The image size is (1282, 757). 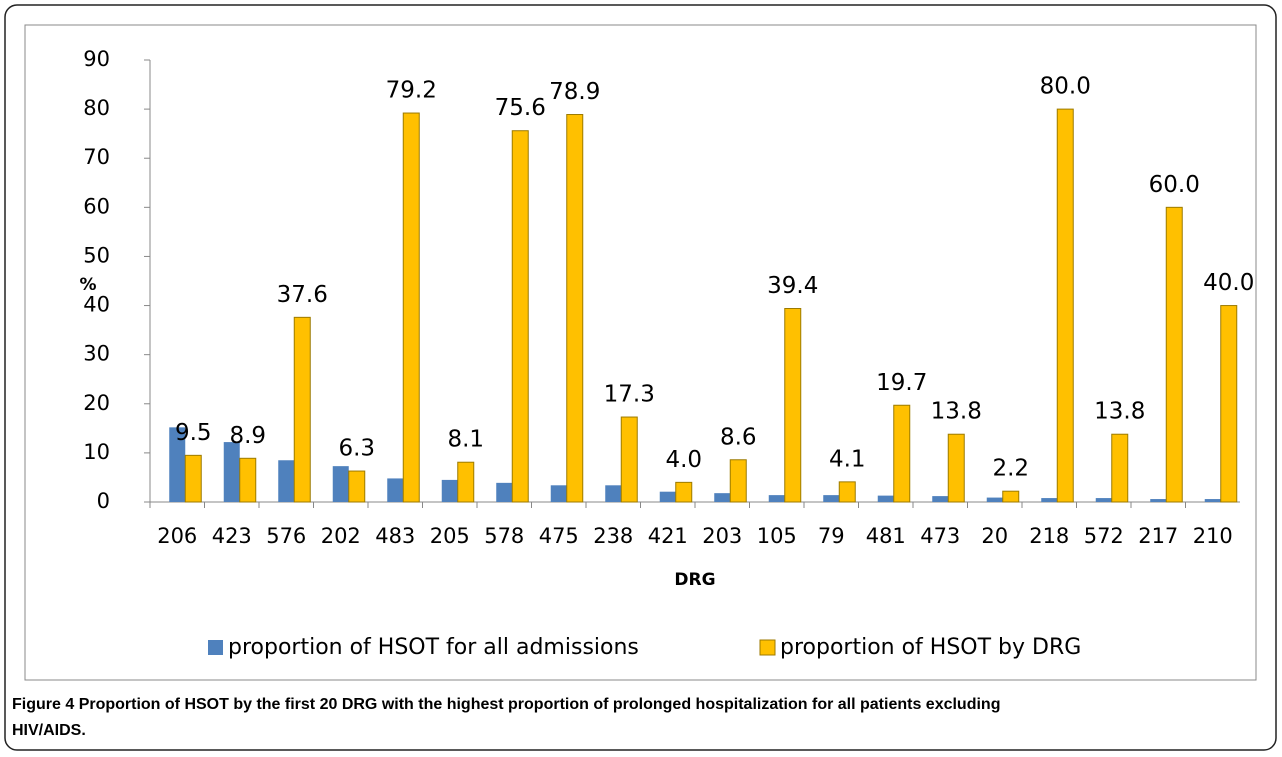 I want to click on data-label: 4.1, so click(x=847, y=459).